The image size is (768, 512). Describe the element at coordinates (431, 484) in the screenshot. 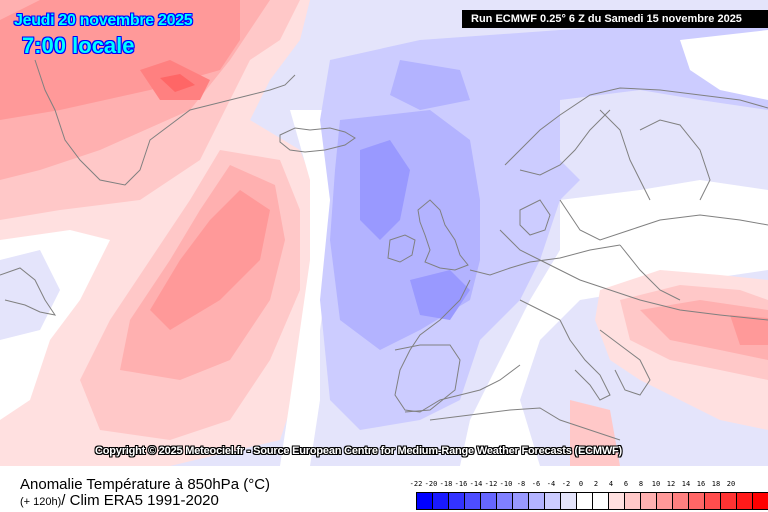

I see `colorbar-label: -20` at that location.